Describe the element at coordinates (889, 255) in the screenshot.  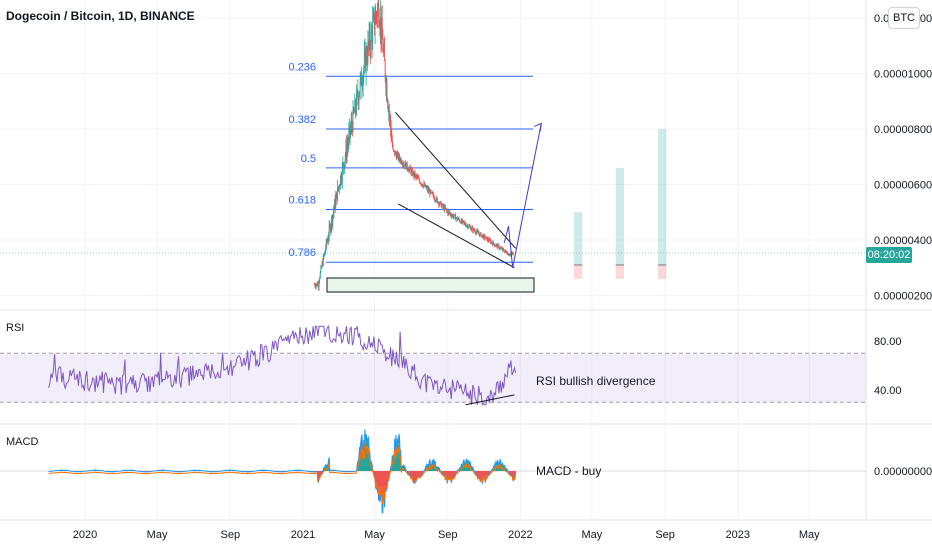
I see `countdown-badge: 08:20:02` at that location.